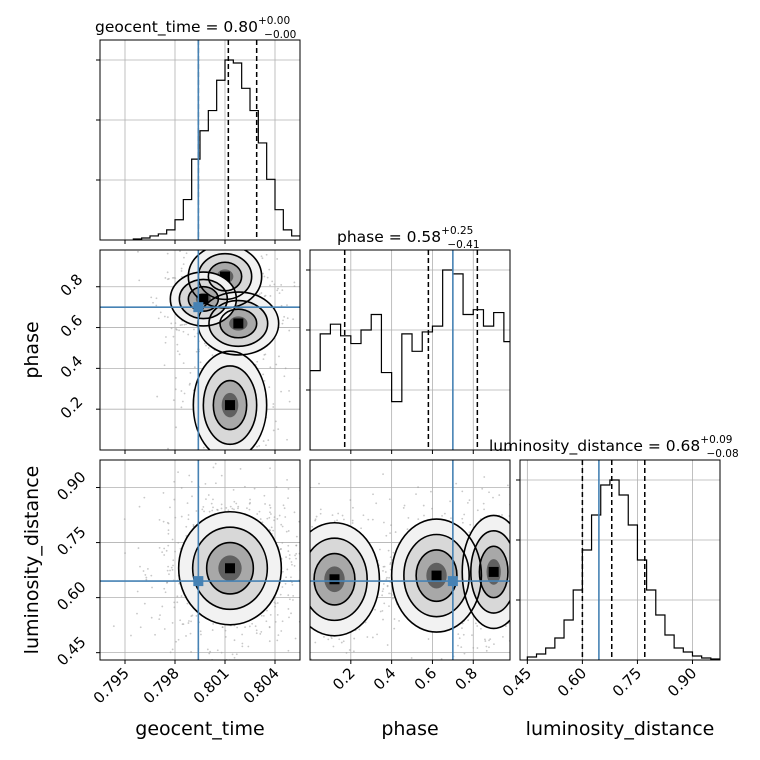 The image size is (760, 760). Describe the element at coordinates (71, 486) in the screenshot. I see `y-tick-label: 0.90` at that location.